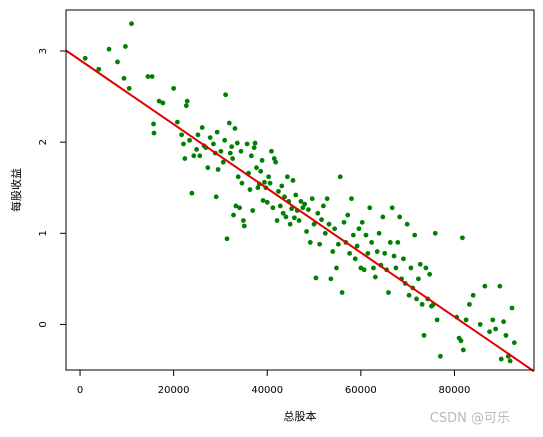  I want to click on y-tick-label: 3, so click(43, 51).